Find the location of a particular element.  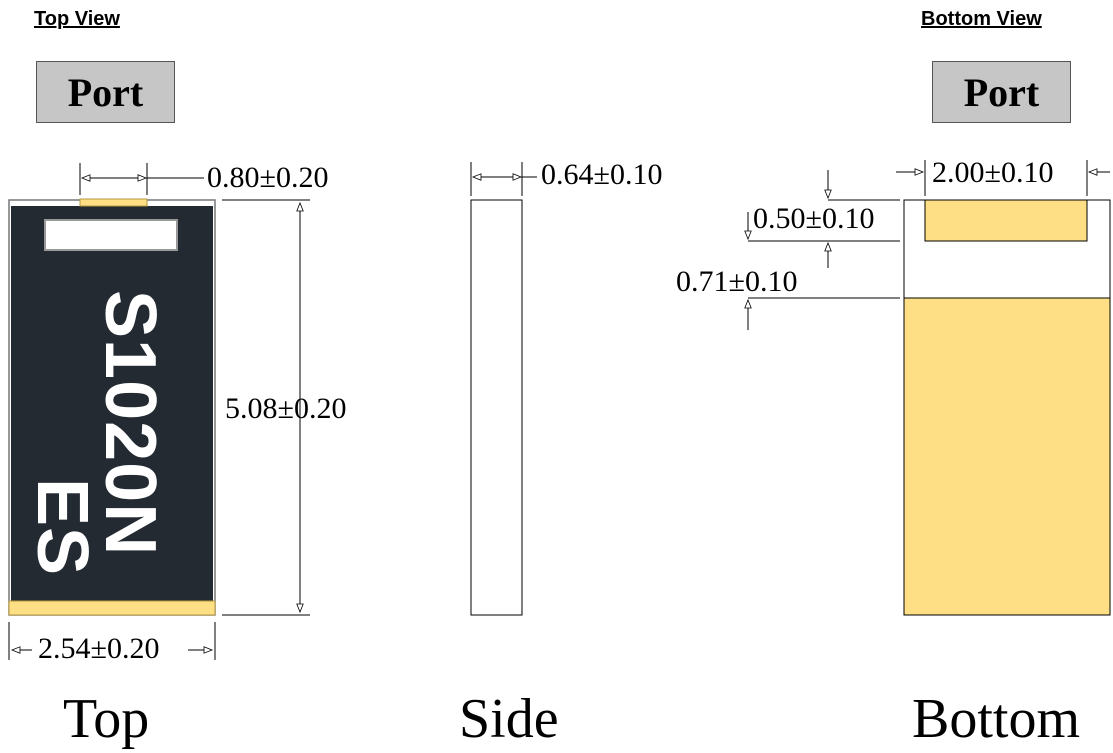

device-marking-line1: S1020N is located at coordinates (130, 423).